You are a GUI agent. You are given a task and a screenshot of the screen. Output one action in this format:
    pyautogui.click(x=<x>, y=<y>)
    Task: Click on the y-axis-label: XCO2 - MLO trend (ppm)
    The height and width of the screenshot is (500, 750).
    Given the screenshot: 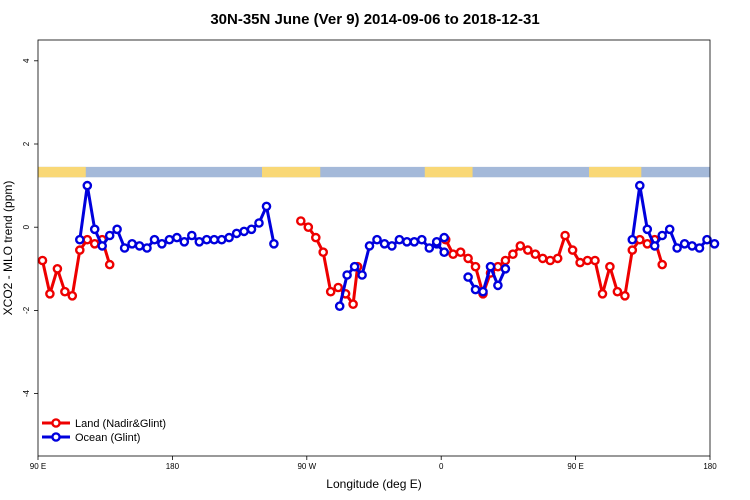 What is the action you would take?
    pyautogui.click(x=8, y=248)
    